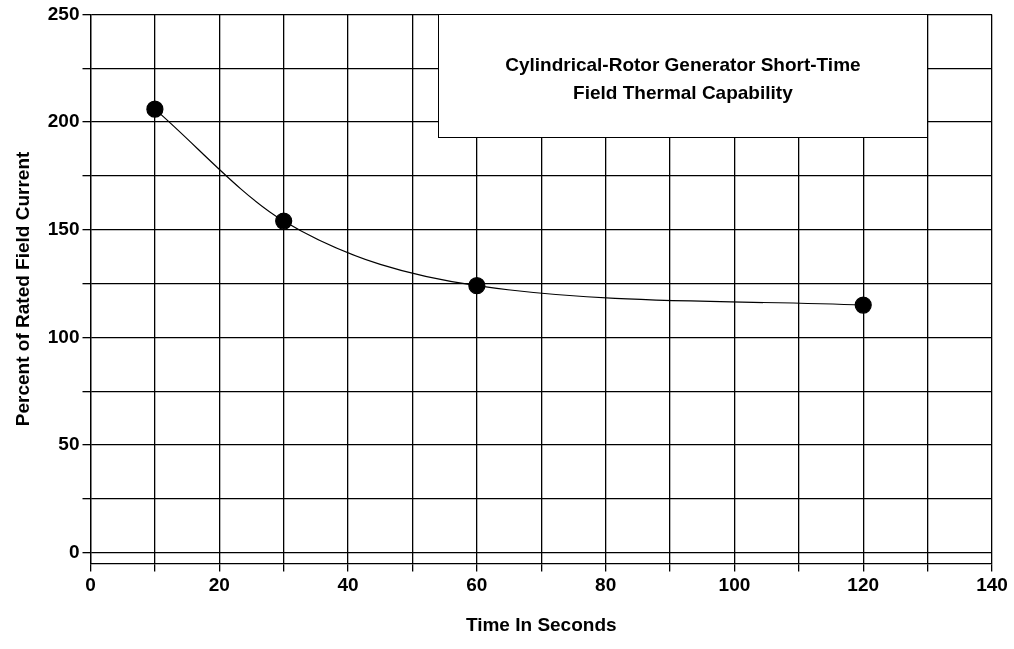 This screenshot has width=1014, height=649. I want to click on x-axis-title: Time In Seconds, so click(541, 624).